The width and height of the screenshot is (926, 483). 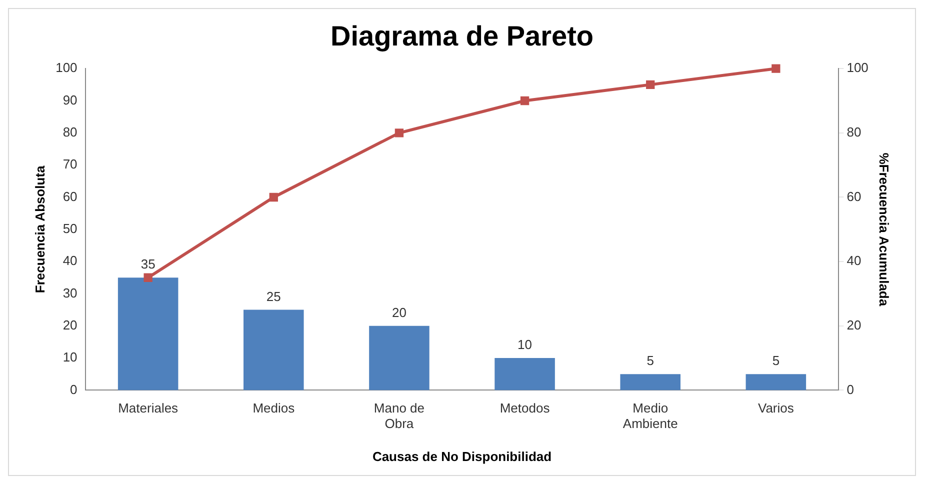 What do you see at coordinates (70, 357) in the screenshot?
I see `y-tick-label: 10` at bounding box center [70, 357].